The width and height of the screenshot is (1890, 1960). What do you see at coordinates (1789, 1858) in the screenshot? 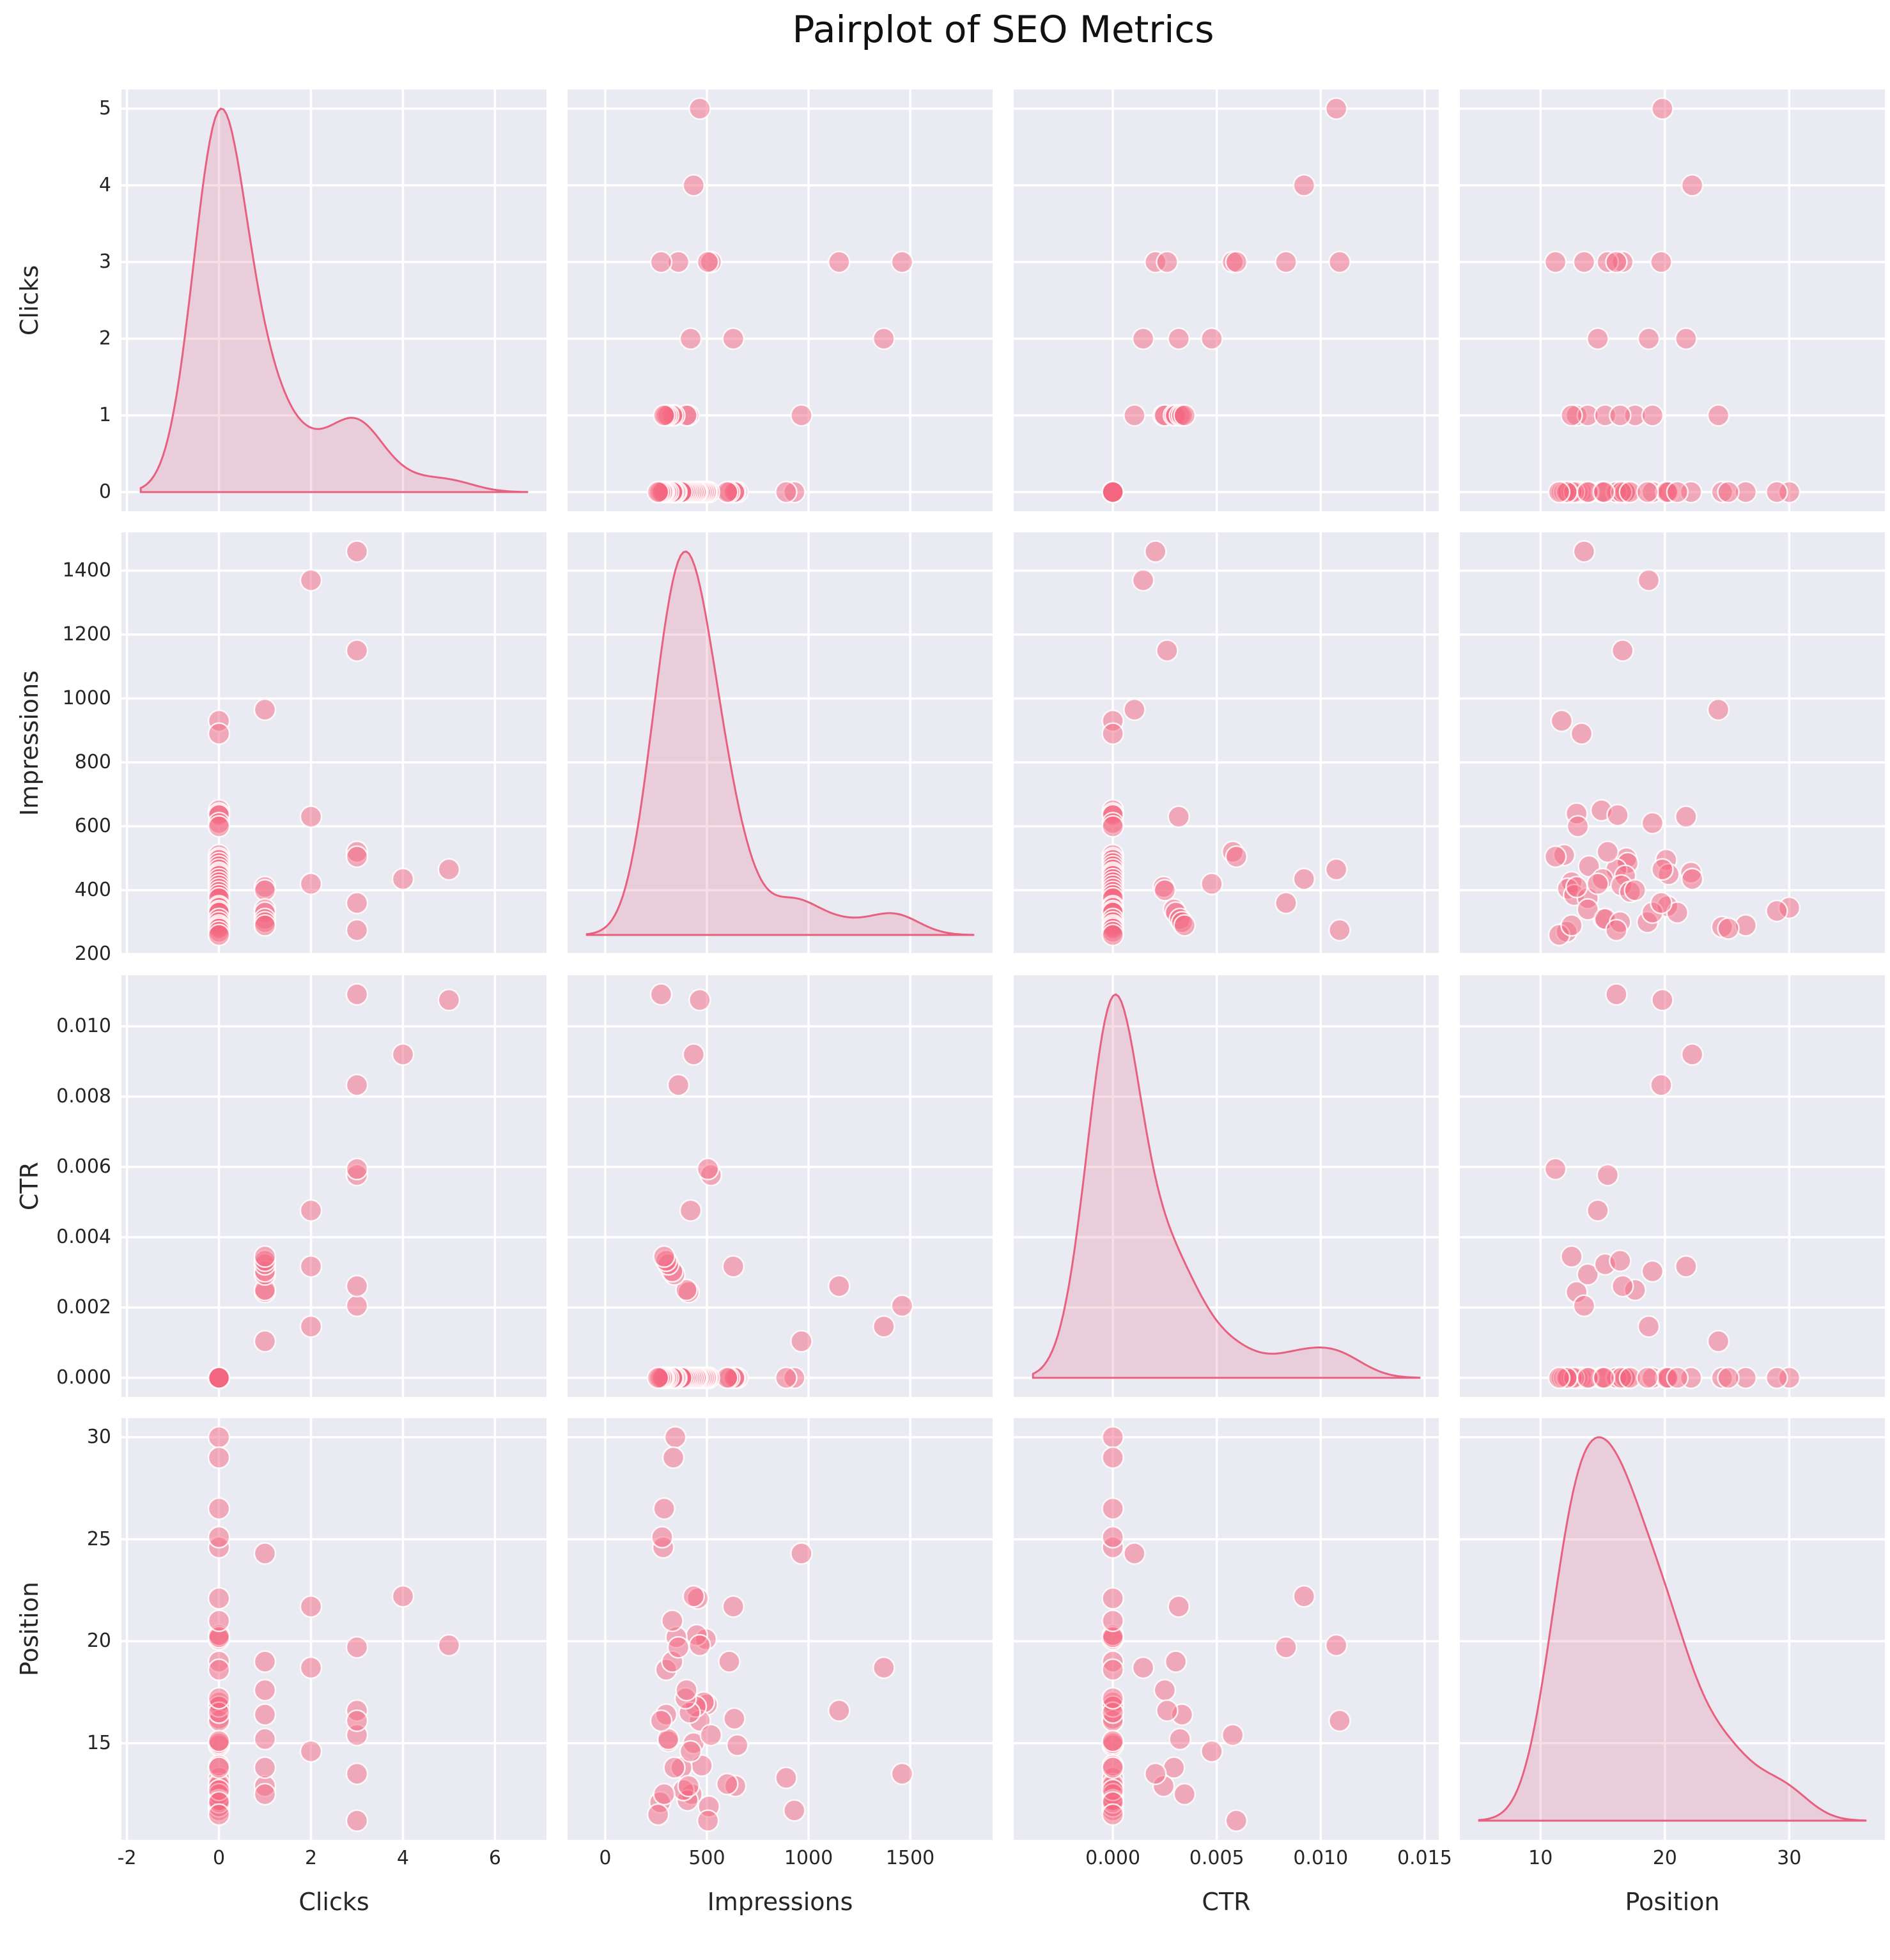
I see `x-tick-label: 30` at bounding box center [1789, 1858].